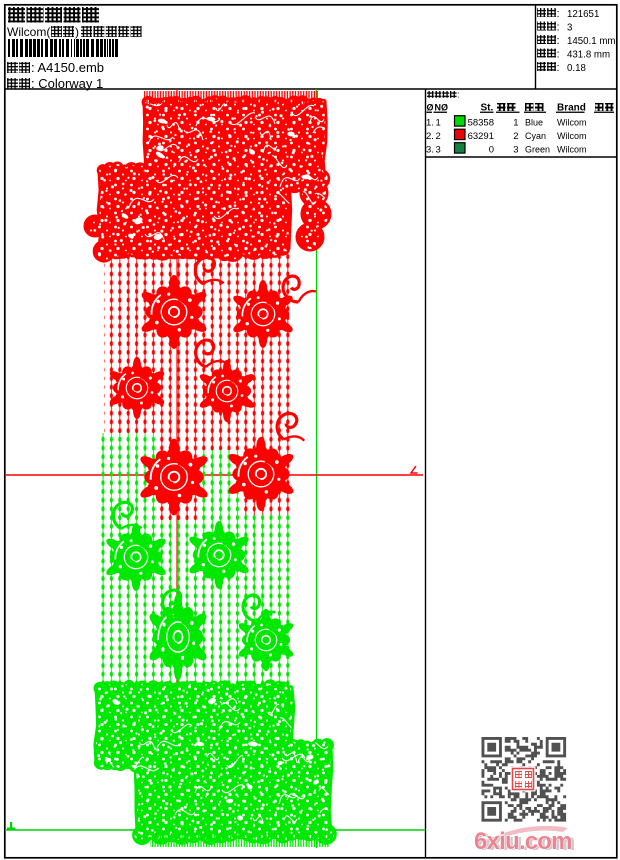  I want to click on svg-text: 1., so click(430, 122).